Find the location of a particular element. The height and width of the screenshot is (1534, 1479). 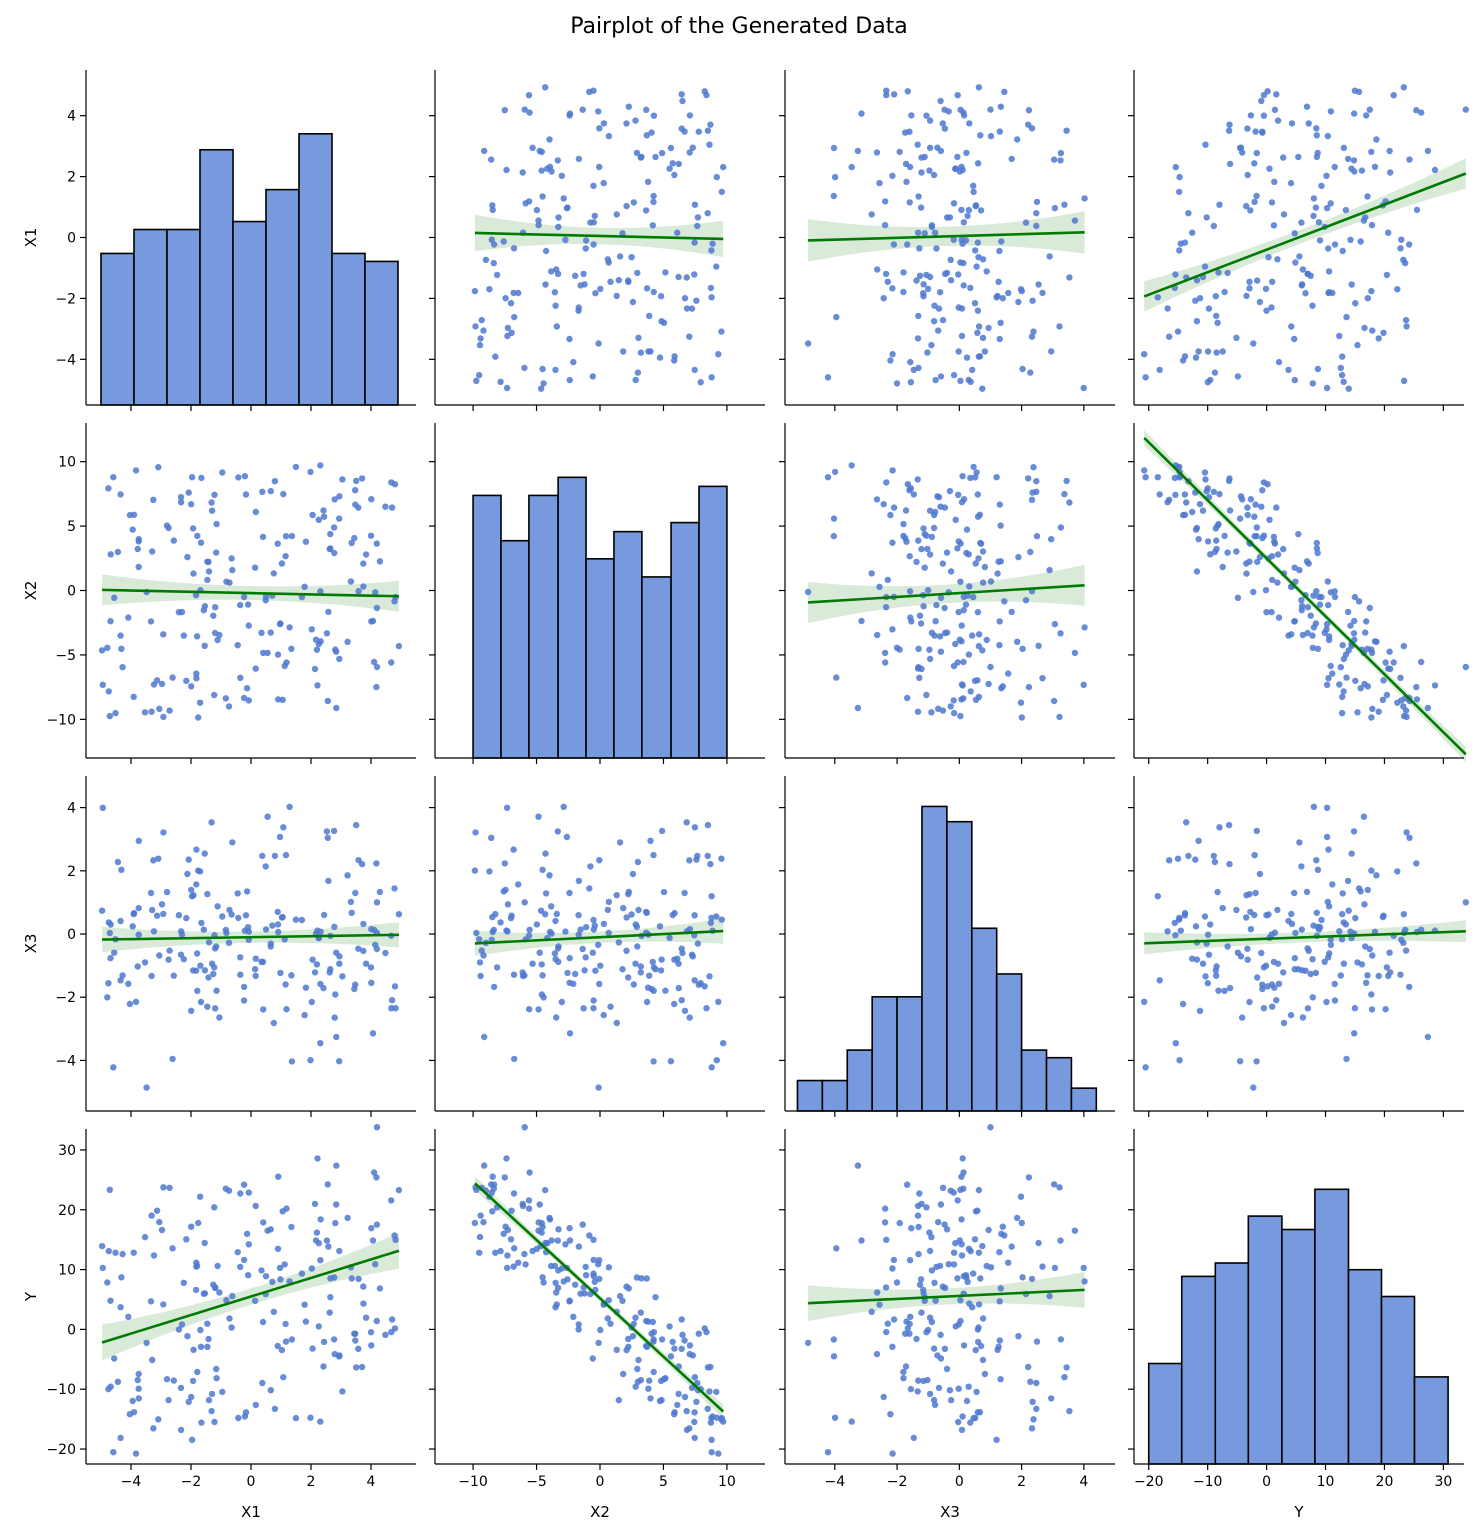

x-tick-label: 0 is located at coordinates (959, 1482).